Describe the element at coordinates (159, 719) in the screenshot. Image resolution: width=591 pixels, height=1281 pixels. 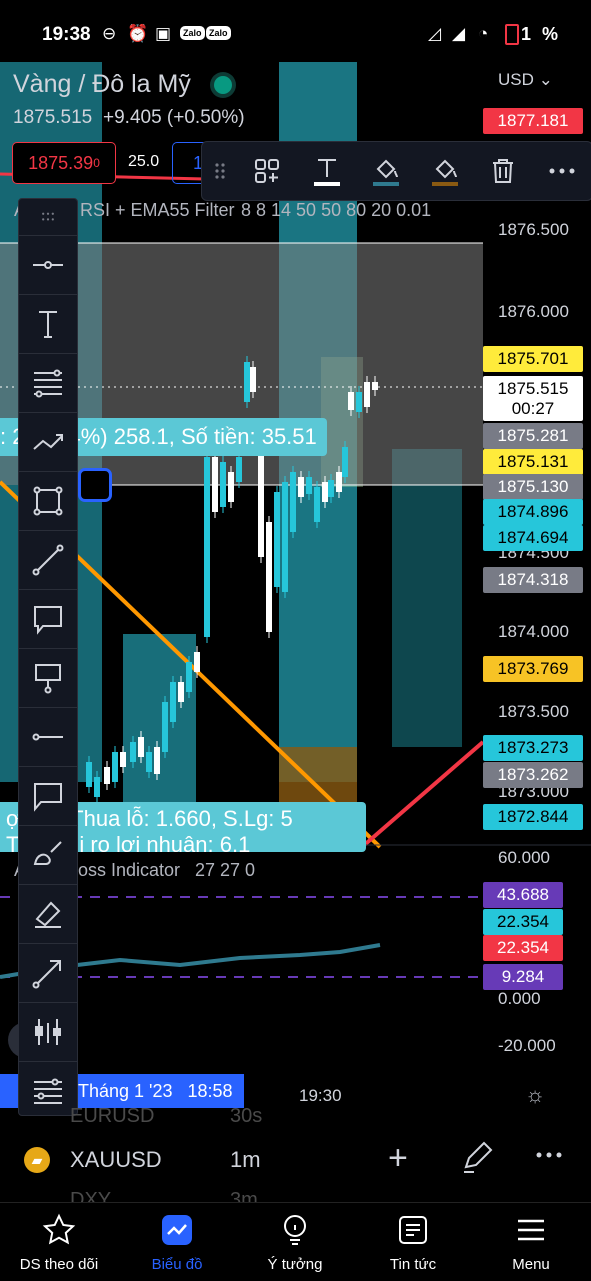
I see `zone-band` at that location.